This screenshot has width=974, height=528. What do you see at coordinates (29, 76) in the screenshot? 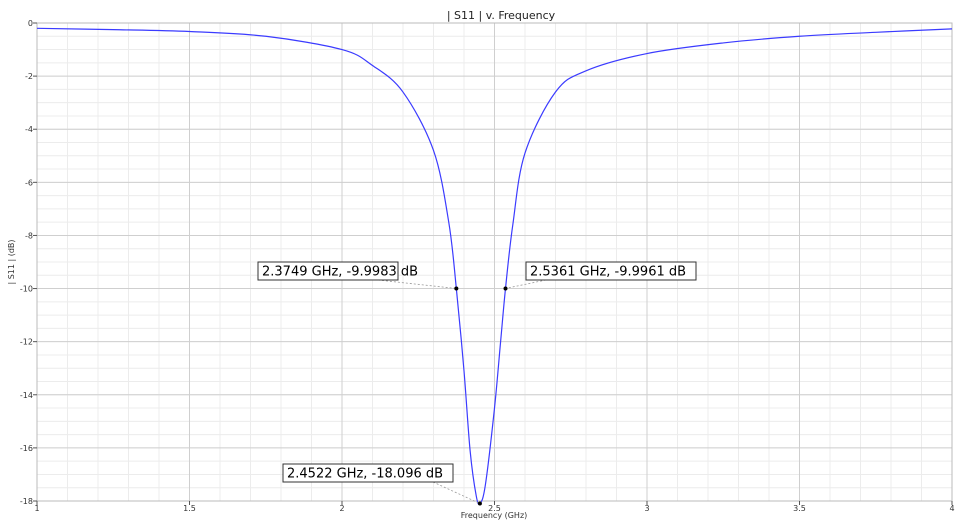
I see `y-tick-label: -2` at bounding box center [29, 76].